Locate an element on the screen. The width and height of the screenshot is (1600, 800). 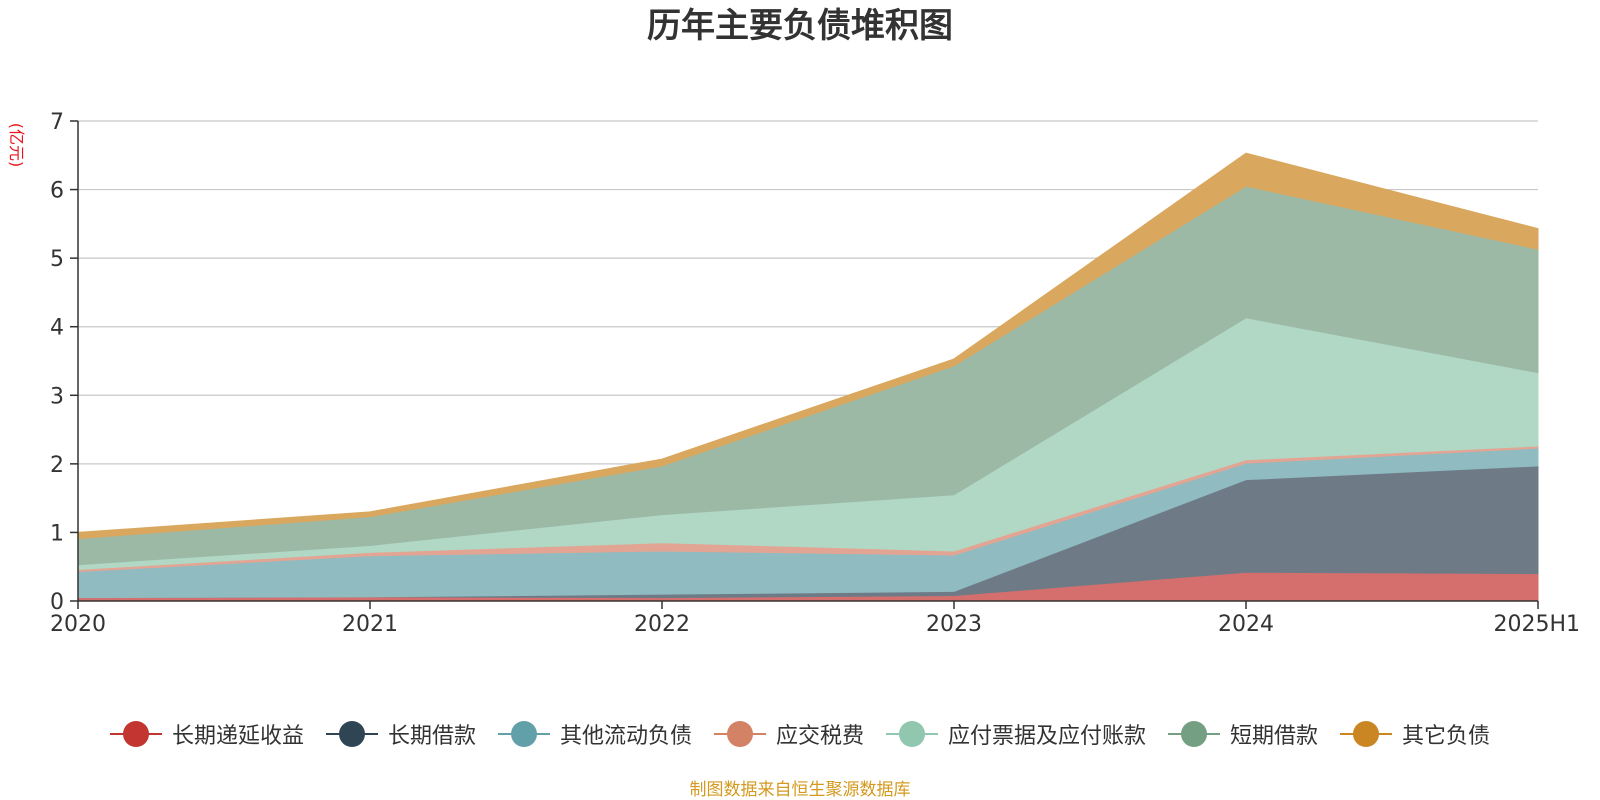
legend-label: 短期借款 is located at coordinates (1274, 736).